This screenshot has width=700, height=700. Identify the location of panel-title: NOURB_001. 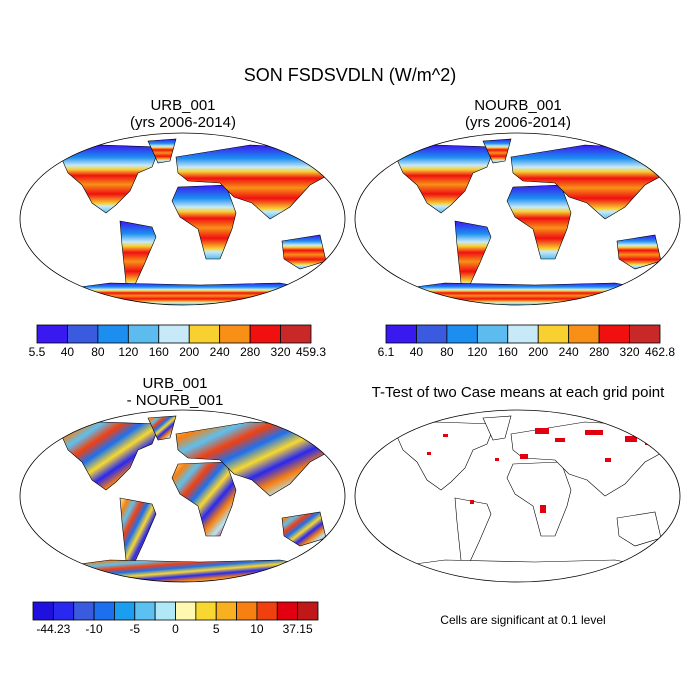
(518, 105).